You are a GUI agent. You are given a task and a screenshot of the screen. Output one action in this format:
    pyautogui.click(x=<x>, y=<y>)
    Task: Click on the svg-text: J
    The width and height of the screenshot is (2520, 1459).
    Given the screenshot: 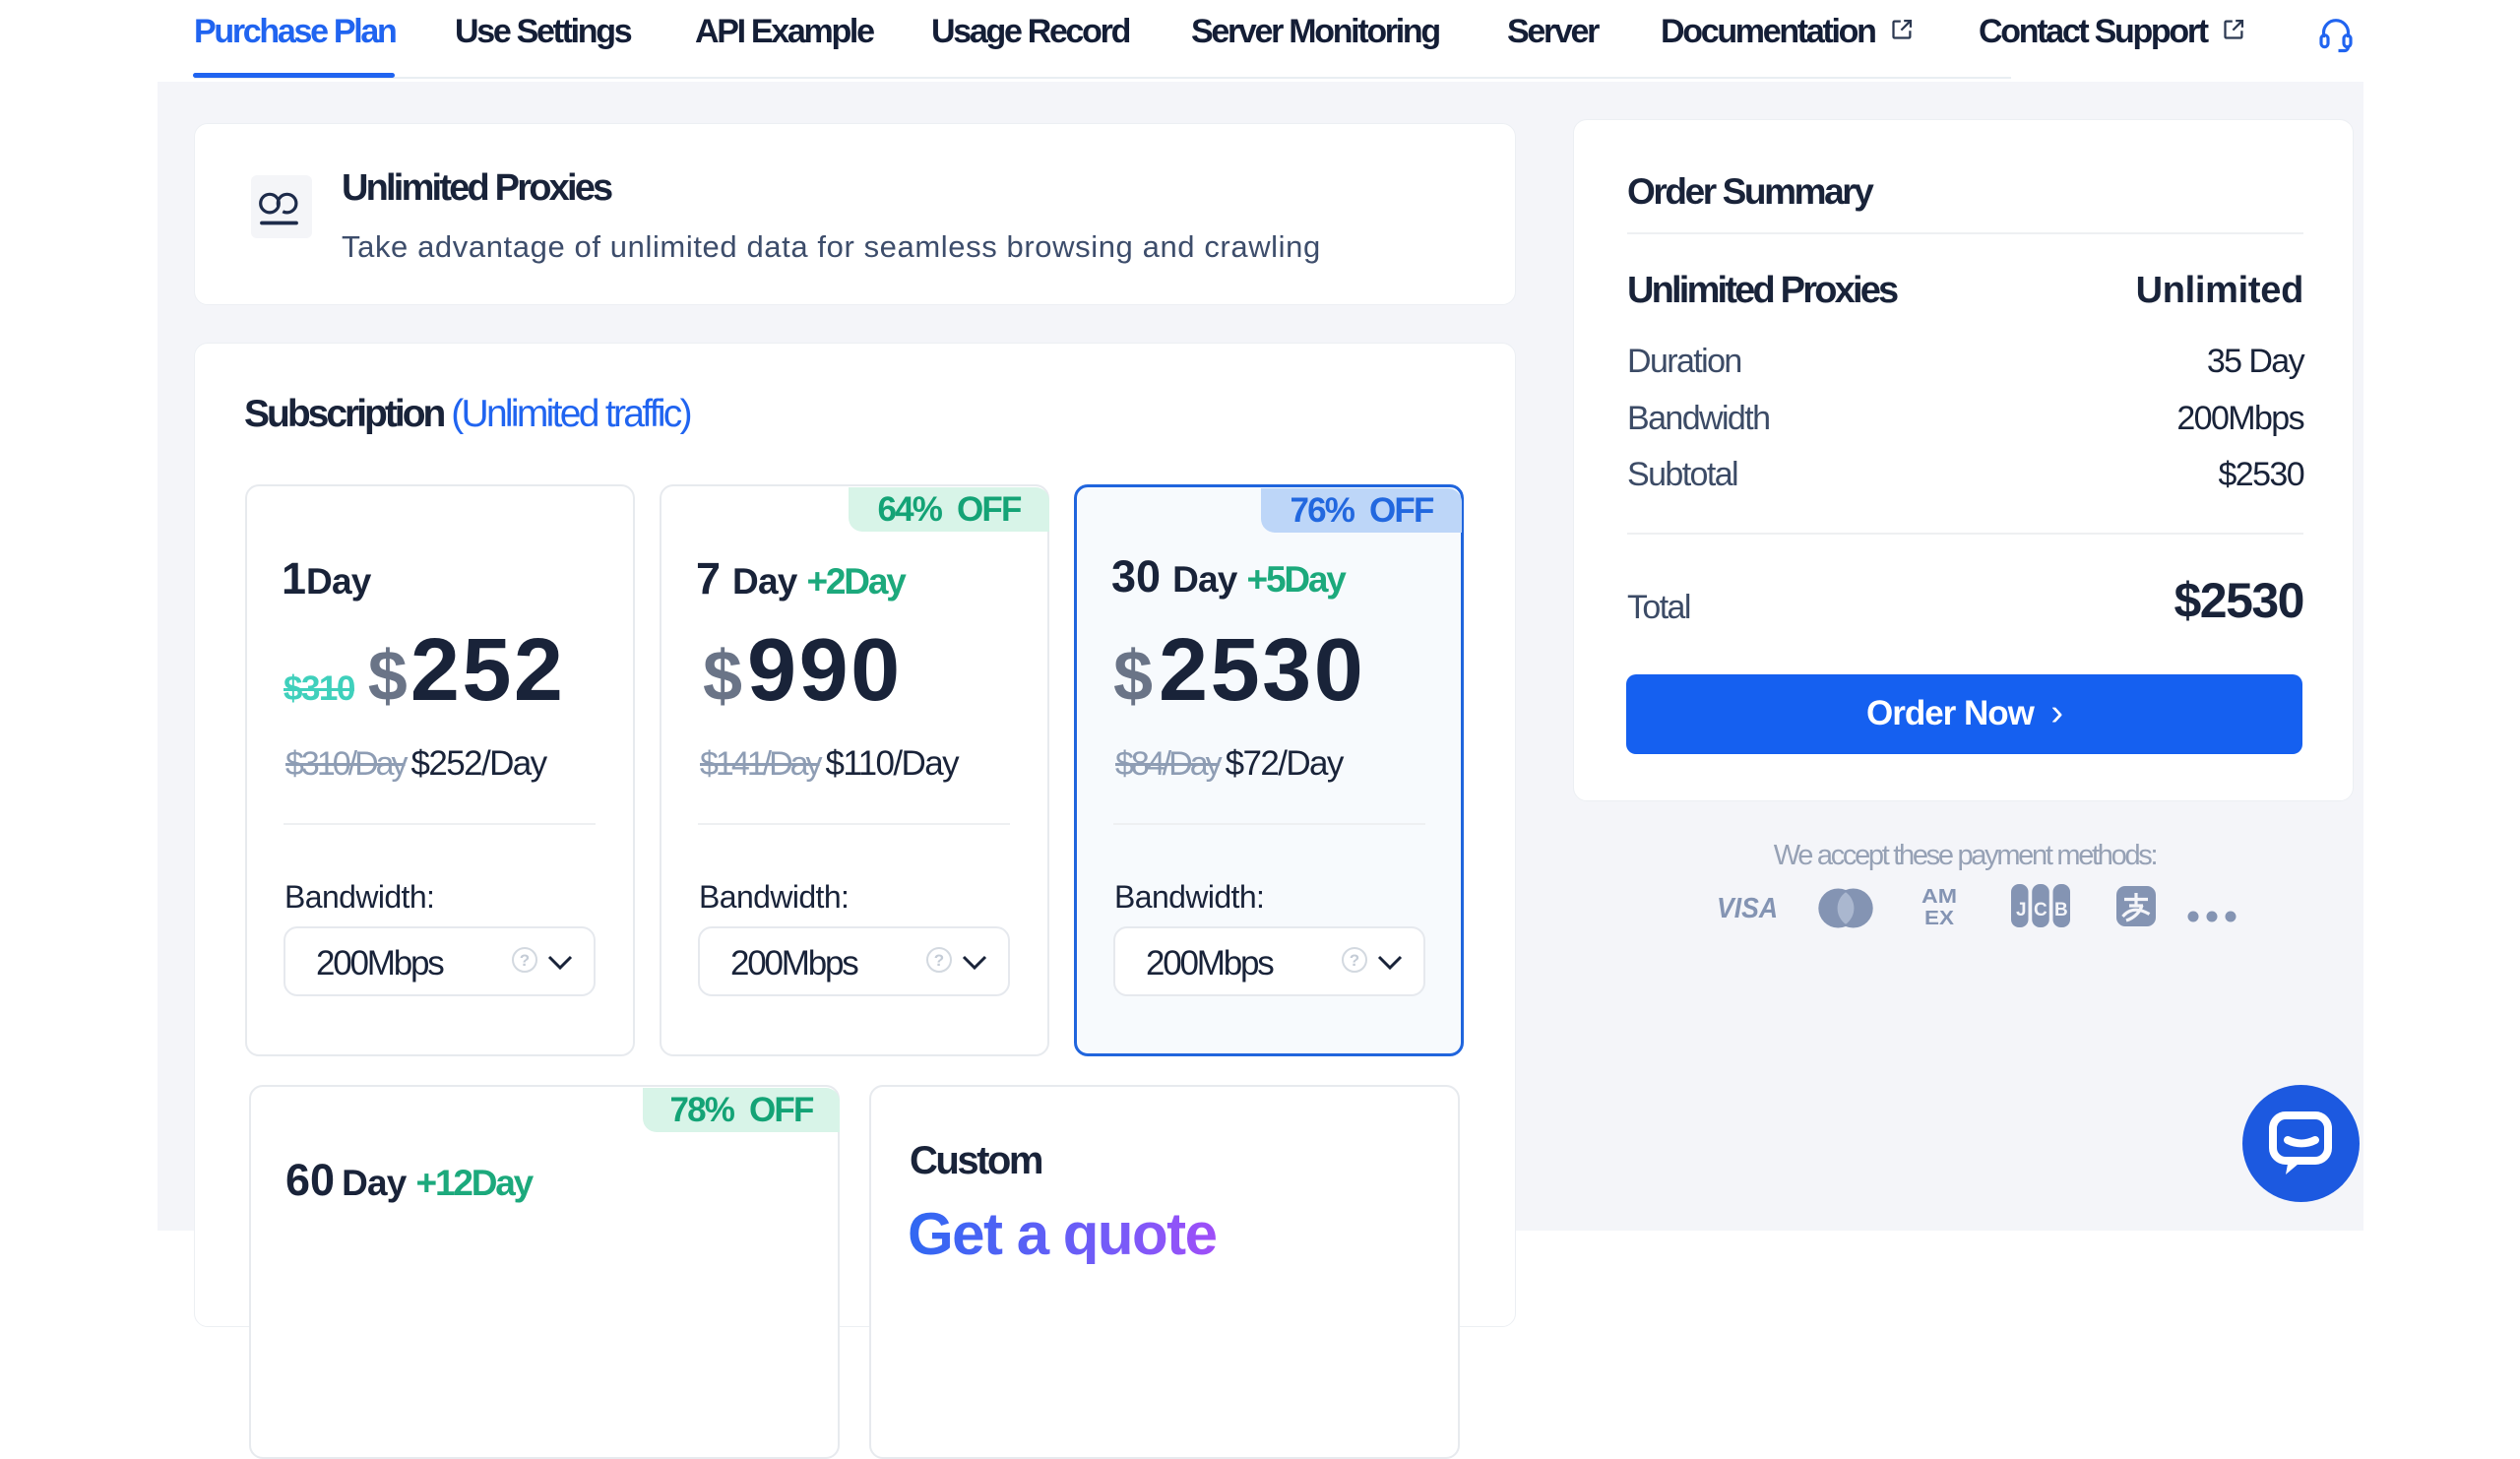 What is the action you would take?
    pyautogui.click(x=2021, y=910)
    